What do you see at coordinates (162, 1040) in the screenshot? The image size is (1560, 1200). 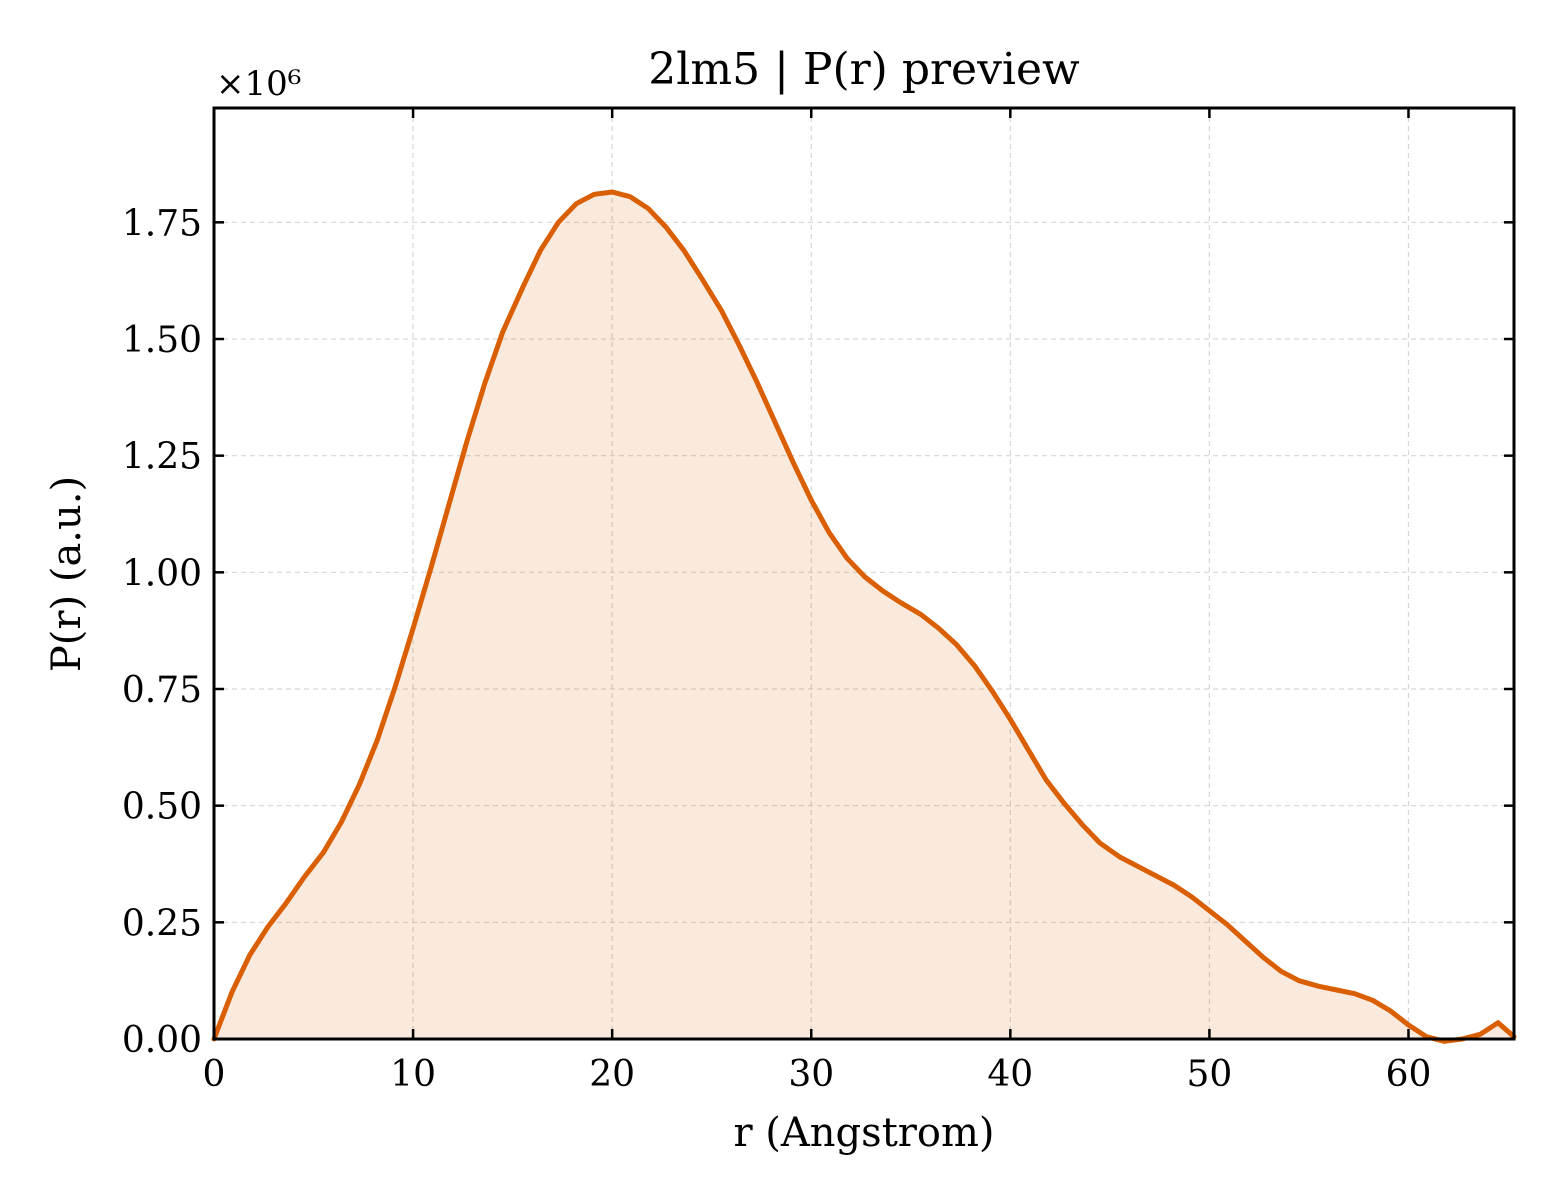 I see `y-tick-label: 0.00` at bounding box center [162, 1040].